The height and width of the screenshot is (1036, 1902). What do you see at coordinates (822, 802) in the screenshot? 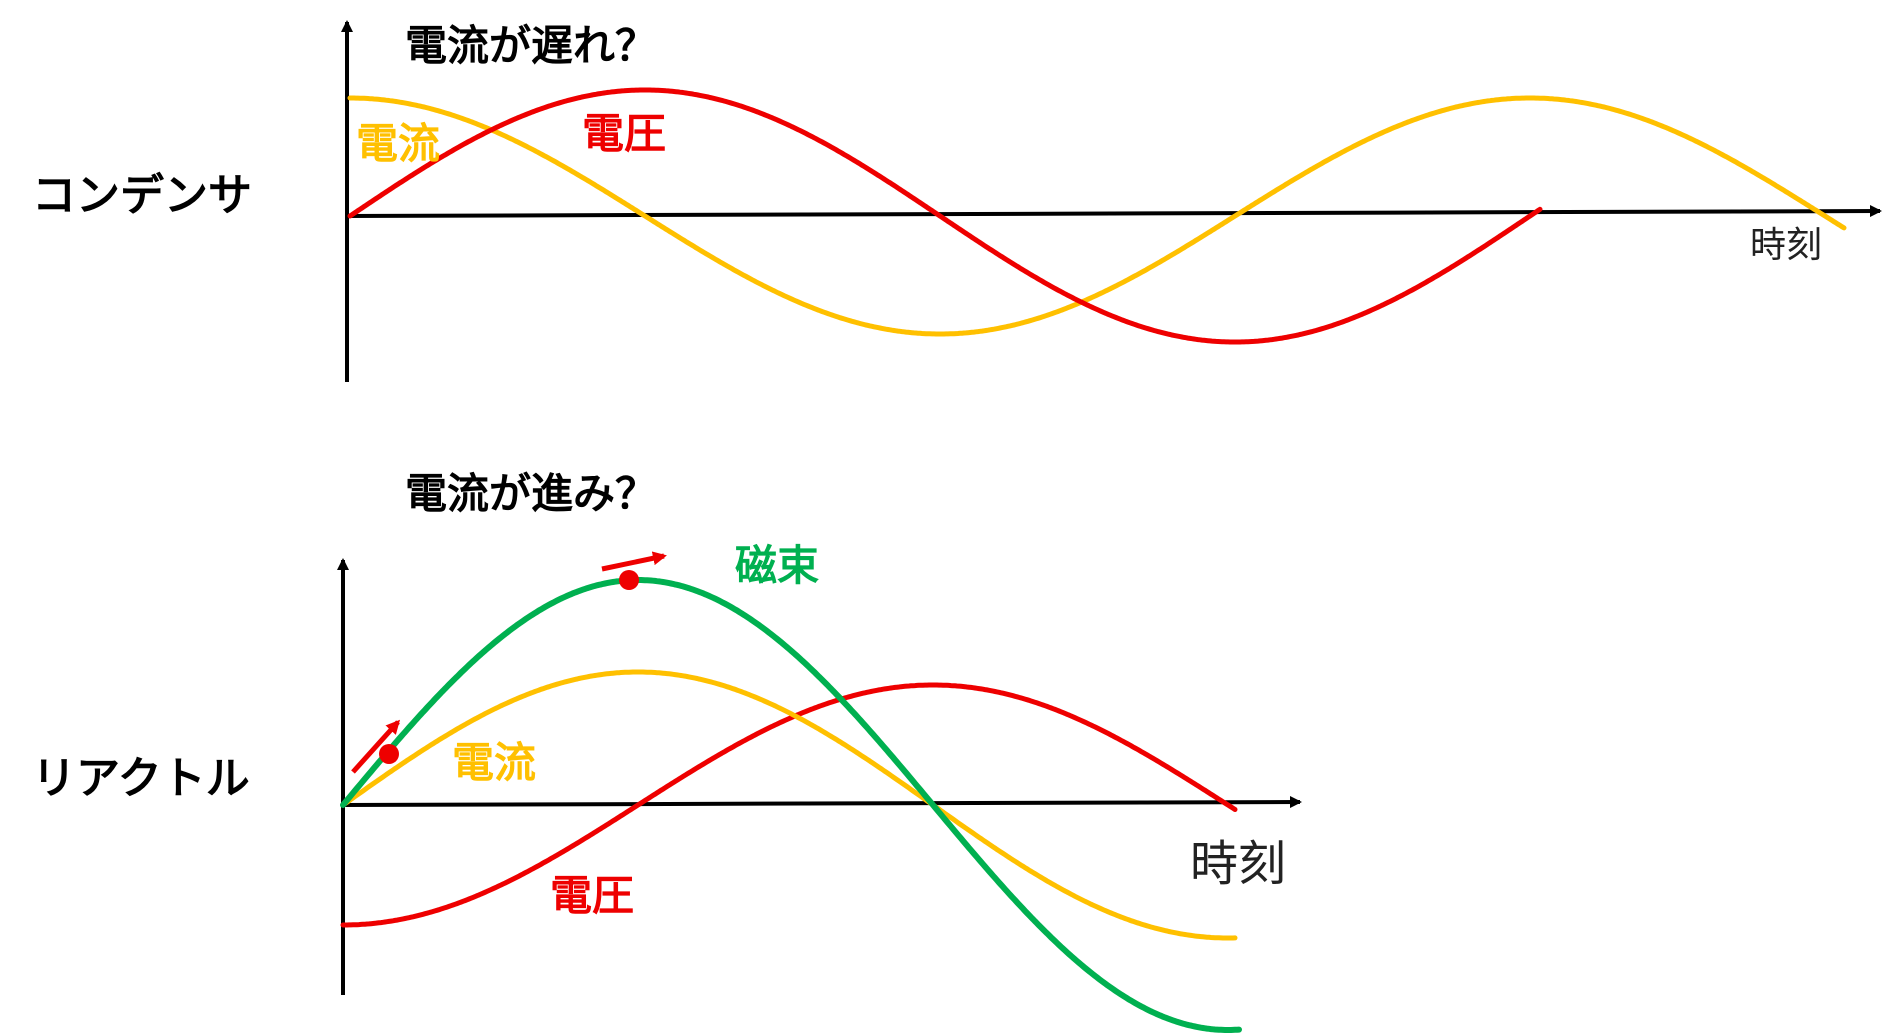
I see `bottom-x-axis` at bounding box center [822, 802].